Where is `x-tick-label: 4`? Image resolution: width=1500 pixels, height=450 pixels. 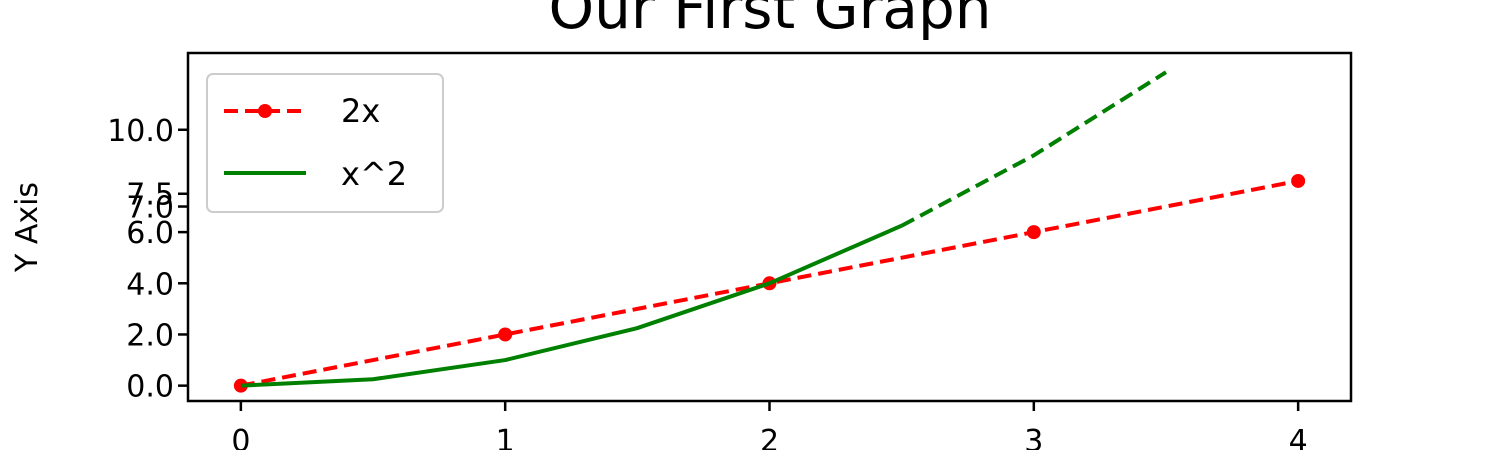
x-tick-label: 4 is located at coordinates (1298, 437).